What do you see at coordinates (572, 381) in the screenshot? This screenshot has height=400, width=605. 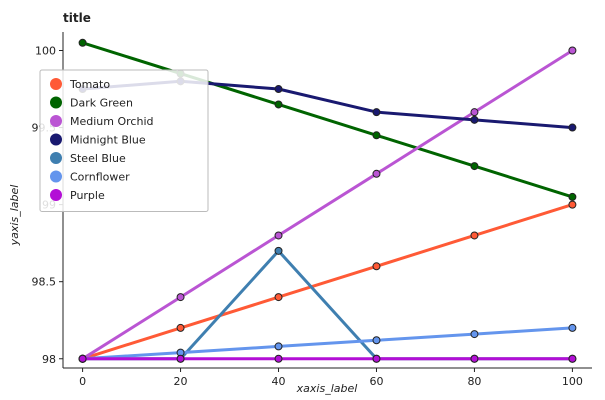 I see `x-tick-label: 100` at bounding box center [572, 381].